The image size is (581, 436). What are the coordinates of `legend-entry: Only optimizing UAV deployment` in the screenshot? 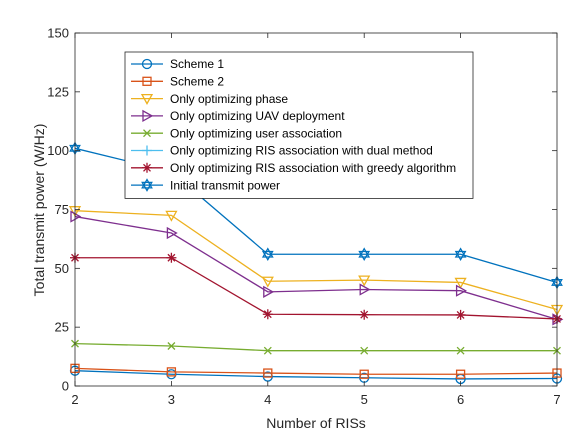 It's located at (238, 116).